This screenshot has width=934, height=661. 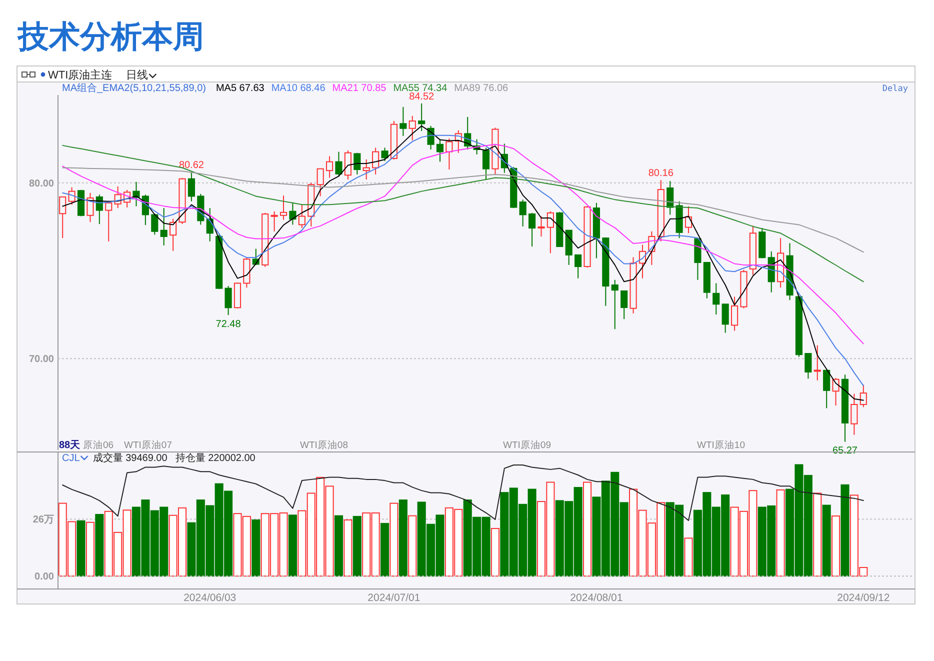 What do you see at coordinates (215, 458) in the screenshot?
I see `series-label: 持仓量 220002.00` at bounding box center [215, 458].